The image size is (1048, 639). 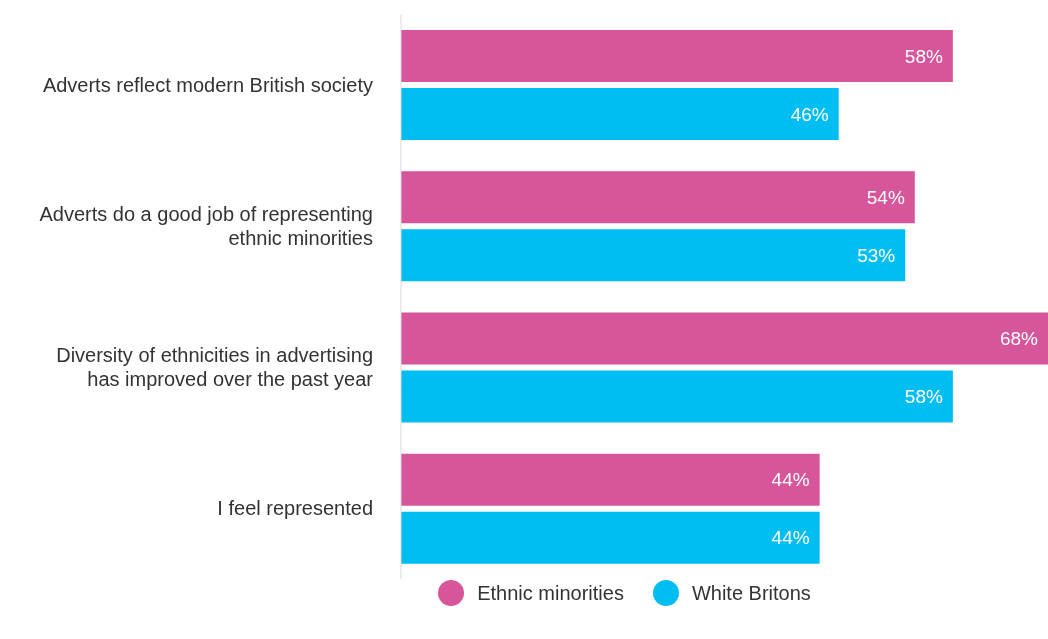 I want to click on data-label: 46%, so click(x=809, y=114).